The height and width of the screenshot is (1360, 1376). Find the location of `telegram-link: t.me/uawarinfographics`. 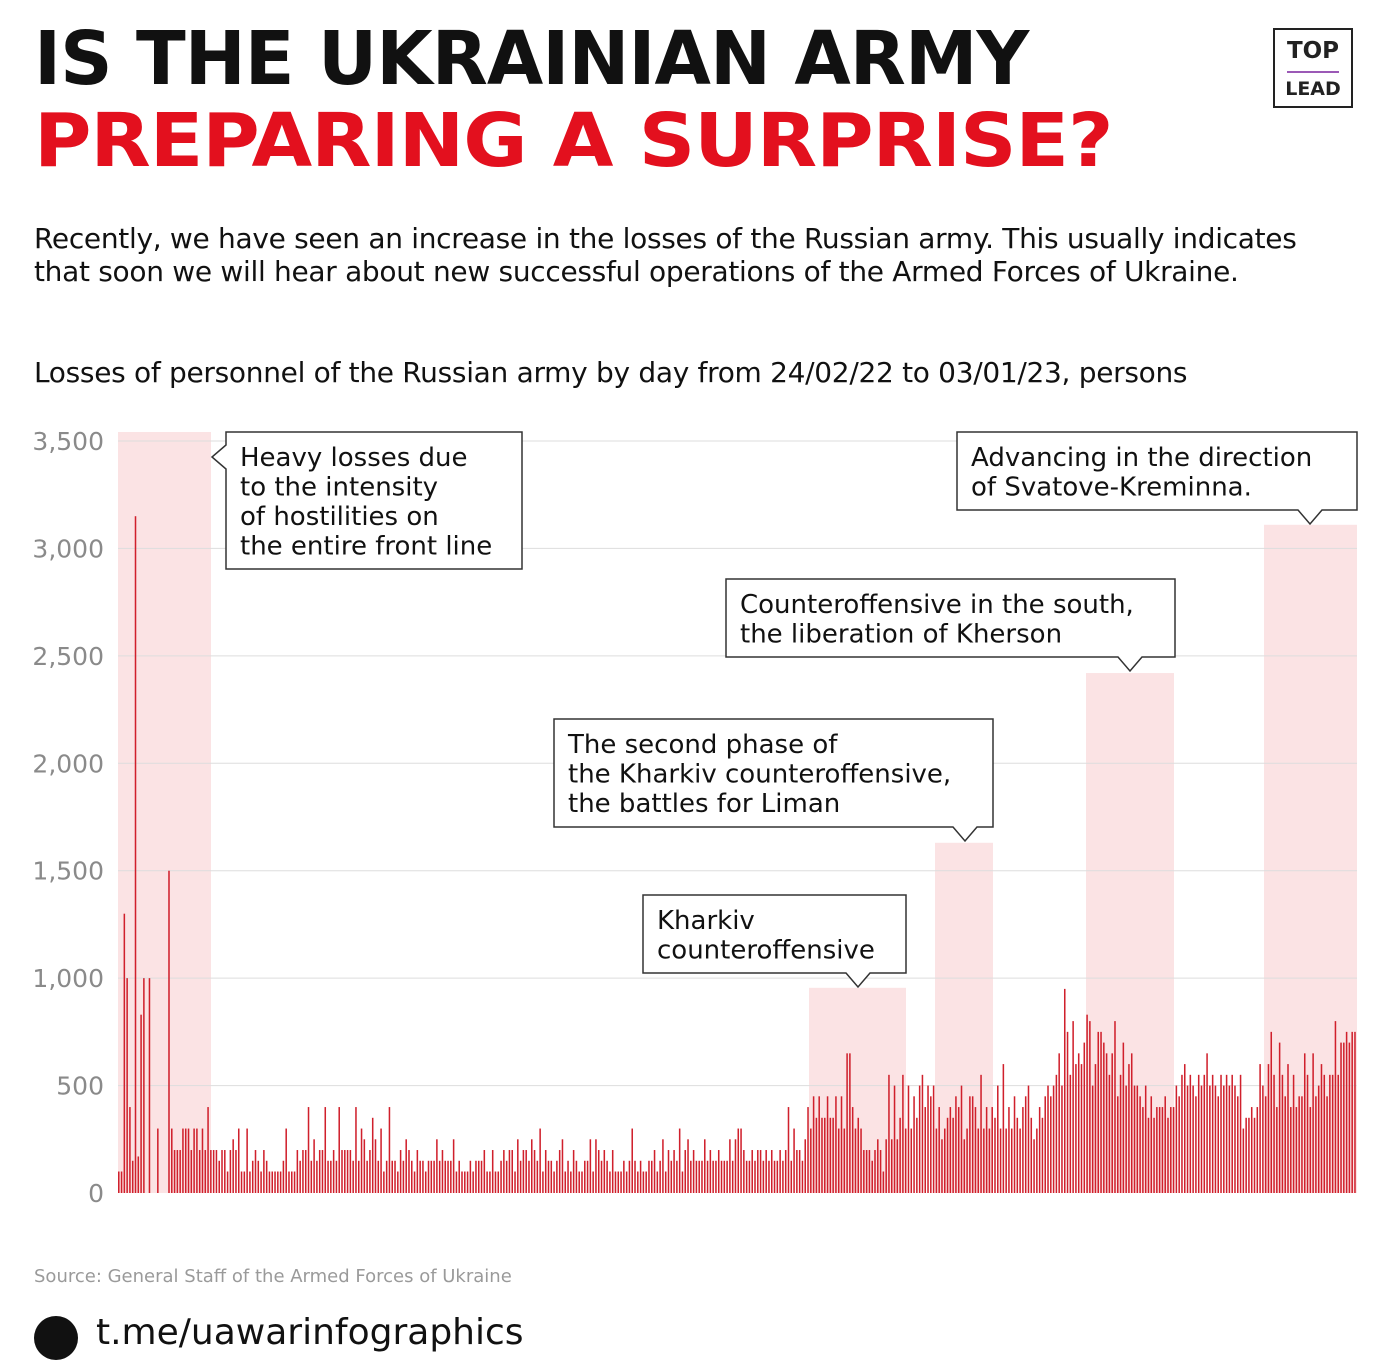

telegram-link: t.me/uawarinfographics is located at coordinates (310, 1332).